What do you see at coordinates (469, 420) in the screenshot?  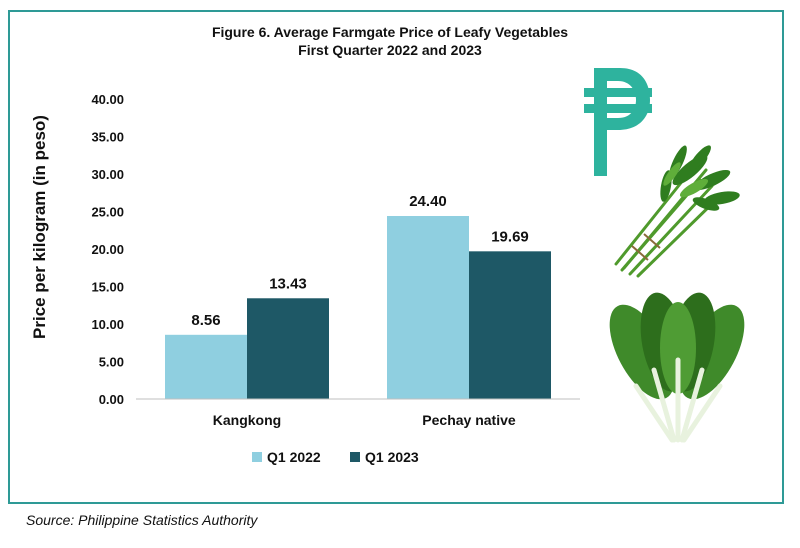 I see `x-category-label: Pechay native` at bounding box center [469, 420].